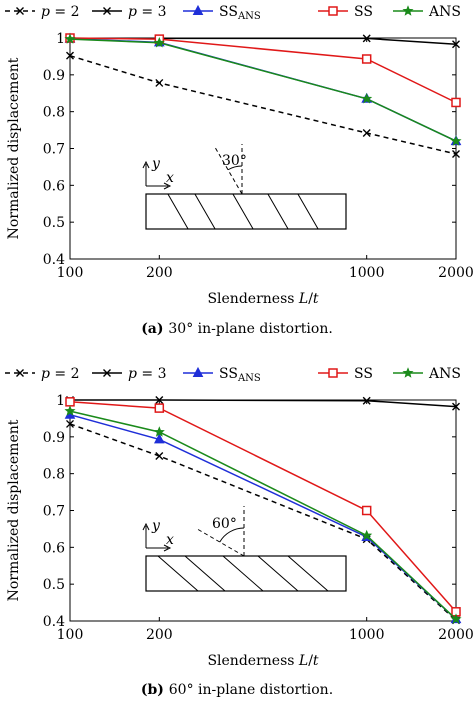  What do you see at coordinates (234, 161) in the screenshot?
I see `inset-angle-label: 30°` at bounding box center [234, 161].